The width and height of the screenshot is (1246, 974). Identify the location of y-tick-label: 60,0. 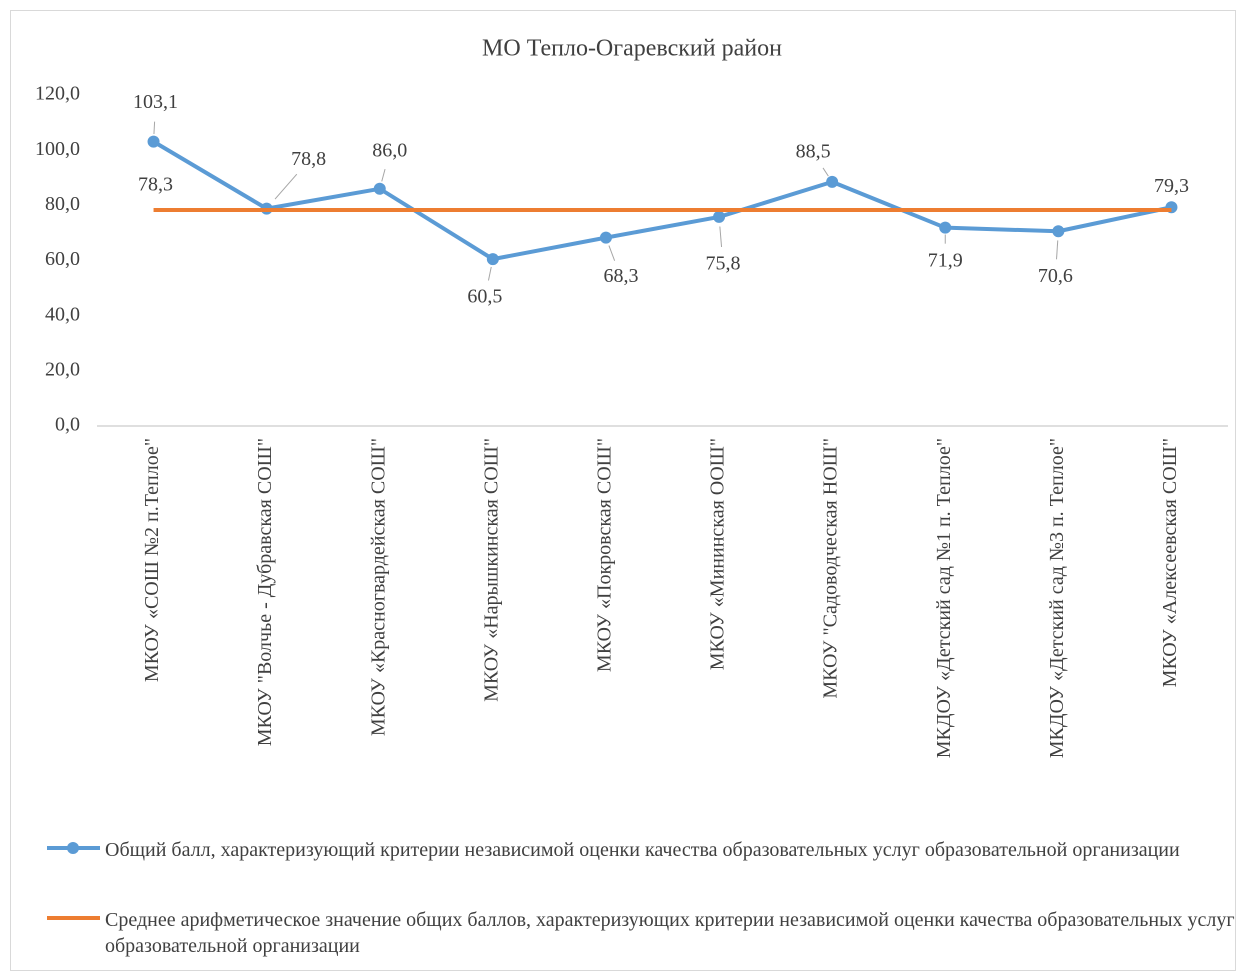
(62, 259).